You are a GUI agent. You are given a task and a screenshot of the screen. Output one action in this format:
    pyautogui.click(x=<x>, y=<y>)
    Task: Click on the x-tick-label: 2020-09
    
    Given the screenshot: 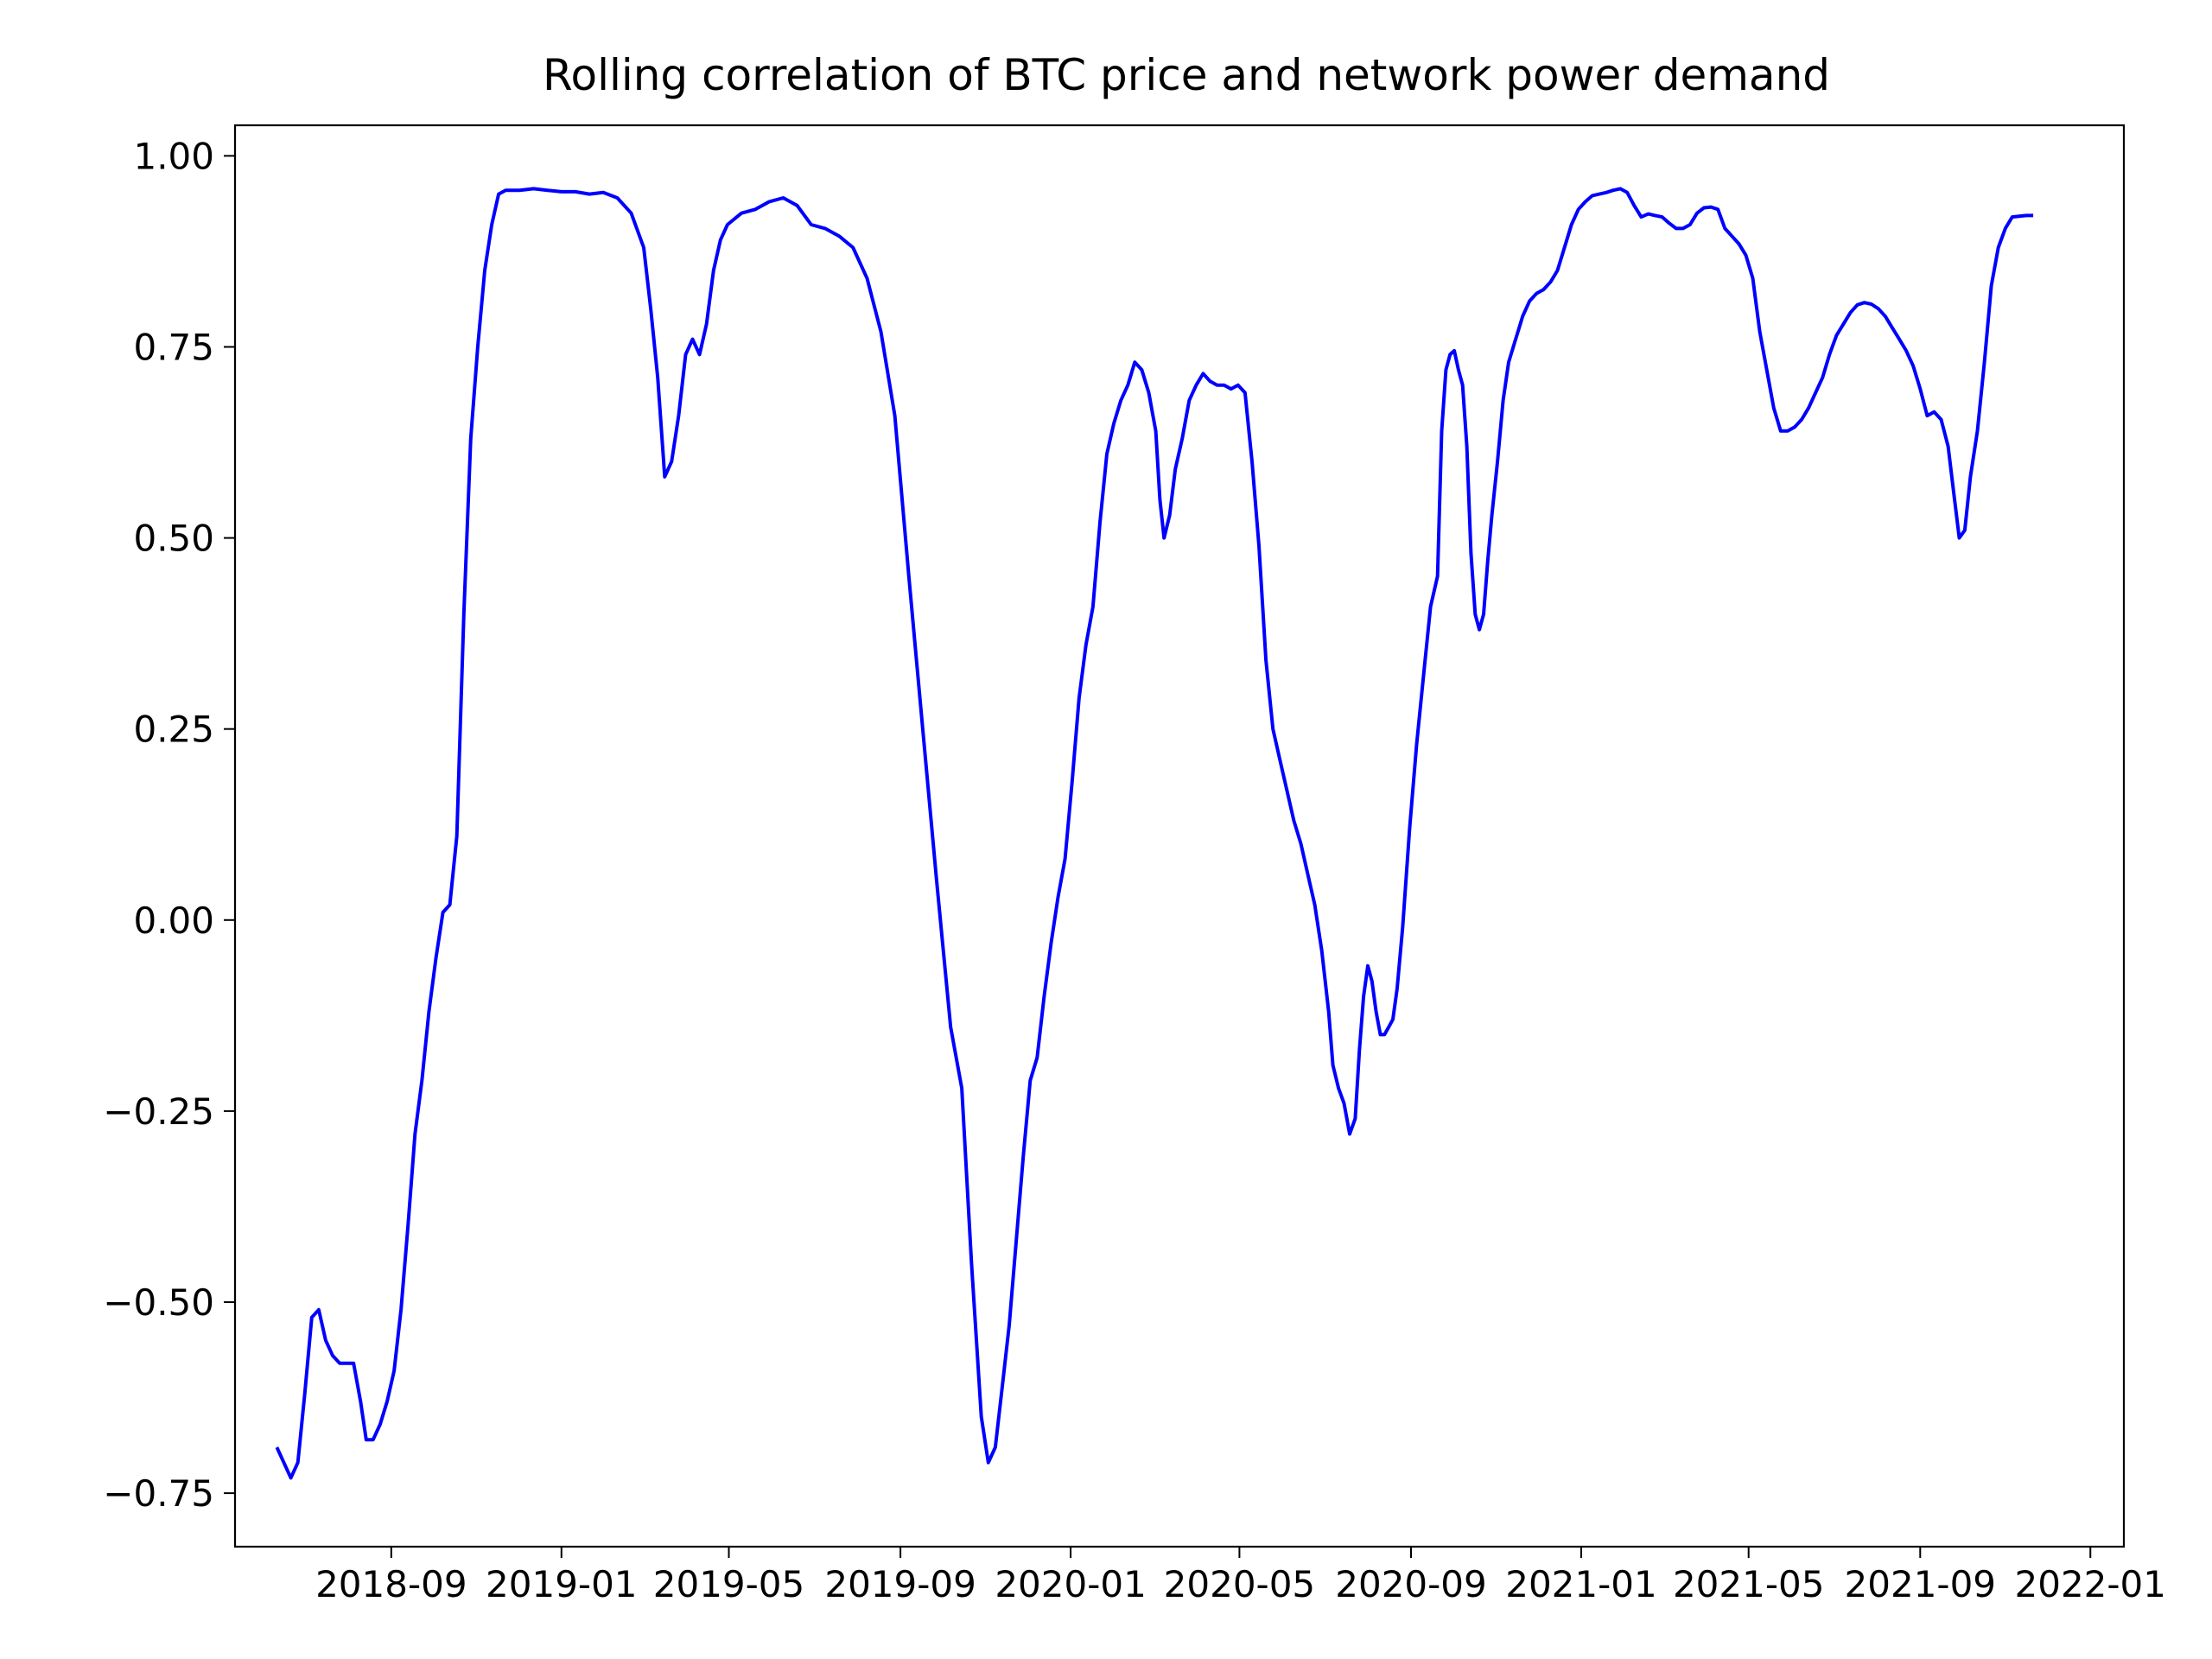 What is the action you would take?
    pyautogui.click(x=1411, y=1584)
    